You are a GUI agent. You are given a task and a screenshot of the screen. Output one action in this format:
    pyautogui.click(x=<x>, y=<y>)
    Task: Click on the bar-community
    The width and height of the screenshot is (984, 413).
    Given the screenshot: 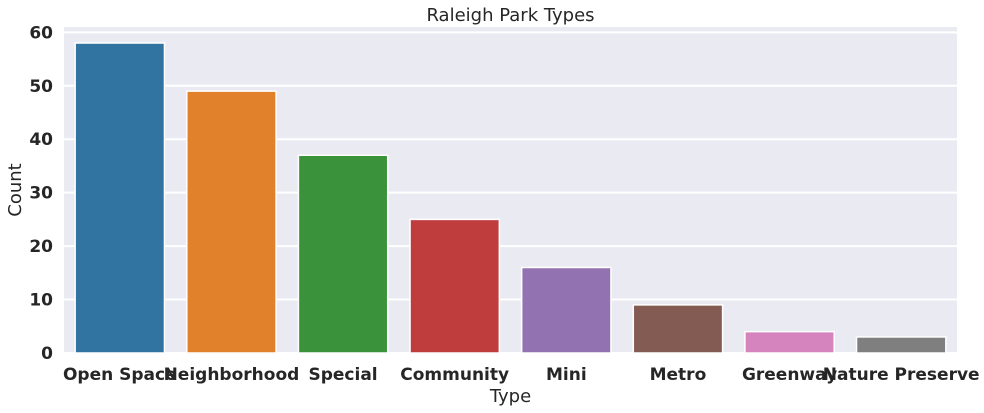 What is the action you would take?
    pyautogui.click(x=455, y=286)
    